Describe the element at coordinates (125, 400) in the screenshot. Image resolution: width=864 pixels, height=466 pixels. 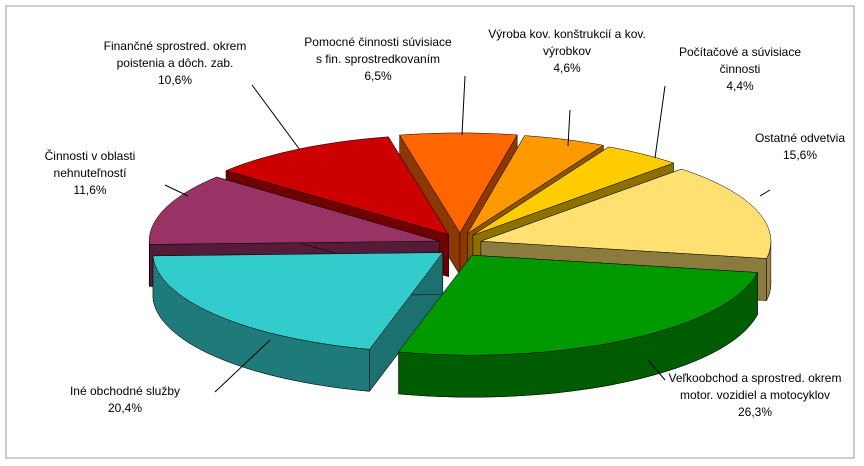
I see `data-label: Iné obchodné služby 20,4%` at that location.